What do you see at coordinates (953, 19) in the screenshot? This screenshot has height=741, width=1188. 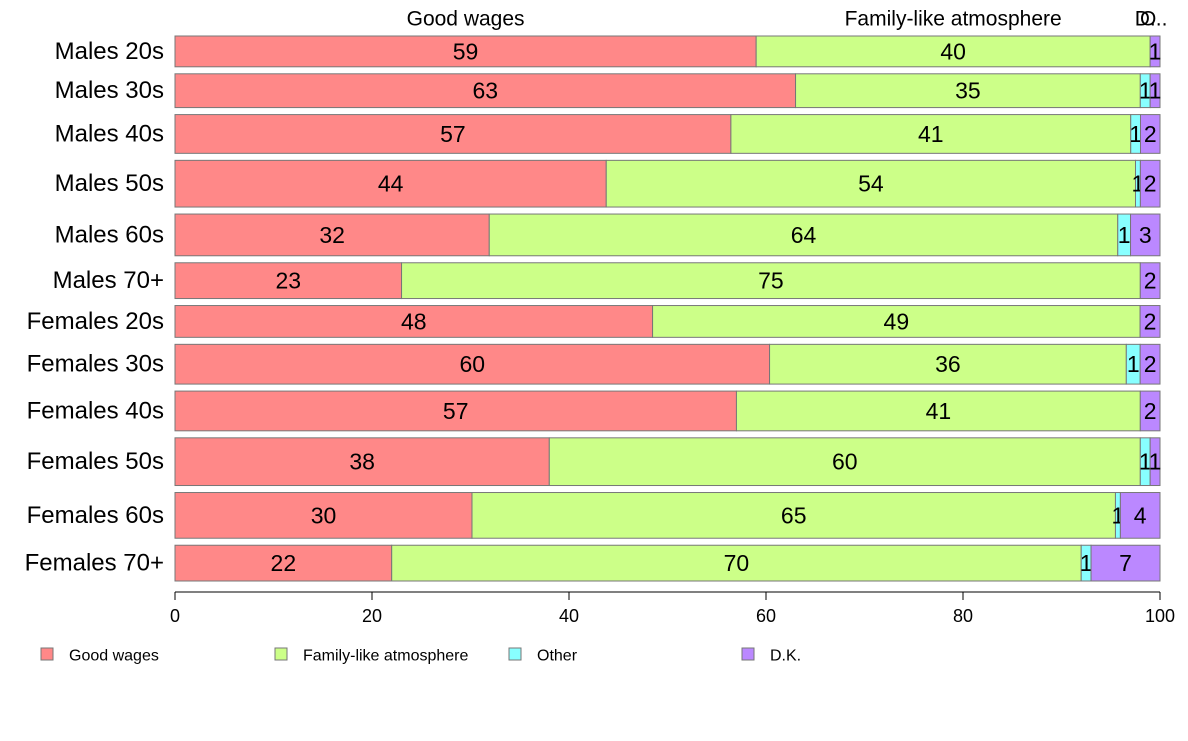 I see `series-top-label: Family-like atmosphere` at bounding box center [953, 19].